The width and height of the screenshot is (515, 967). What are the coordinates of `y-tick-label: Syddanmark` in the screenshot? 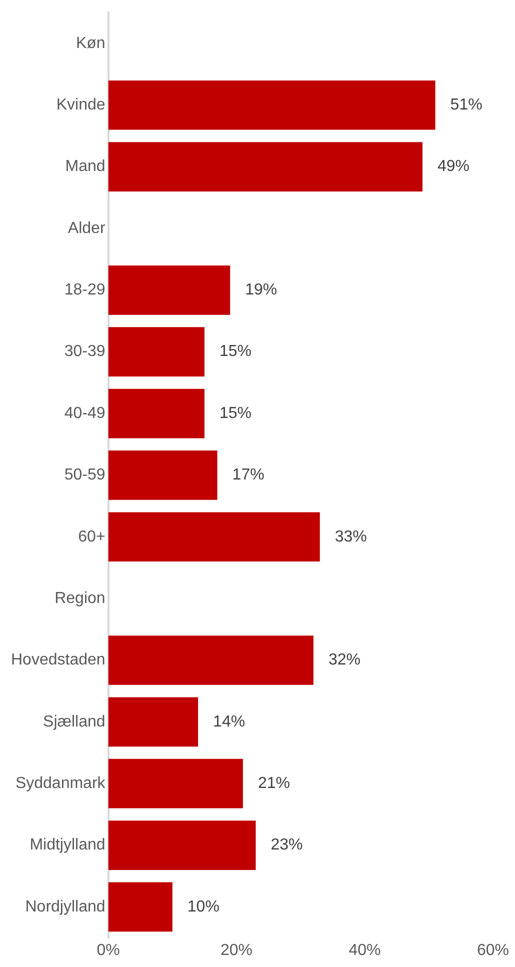 It's located at (60, 783).